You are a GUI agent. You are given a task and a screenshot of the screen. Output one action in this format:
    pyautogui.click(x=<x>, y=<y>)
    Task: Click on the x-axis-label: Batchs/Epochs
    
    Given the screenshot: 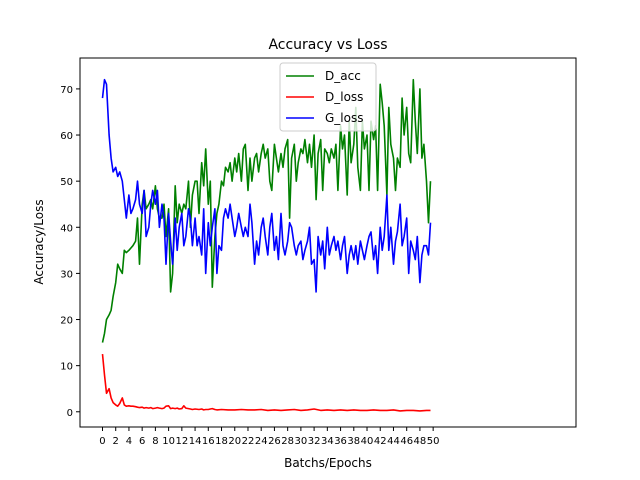 What is the action you would take?
    pyautogui.click(x=328, y=463)
    